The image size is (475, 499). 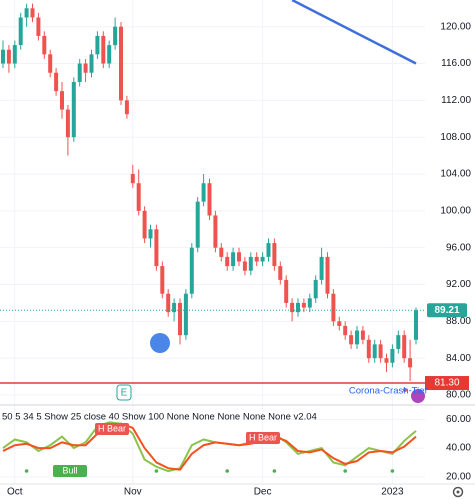 I want to click on y-tick-label: 116.00, so click(x=456, y=63).